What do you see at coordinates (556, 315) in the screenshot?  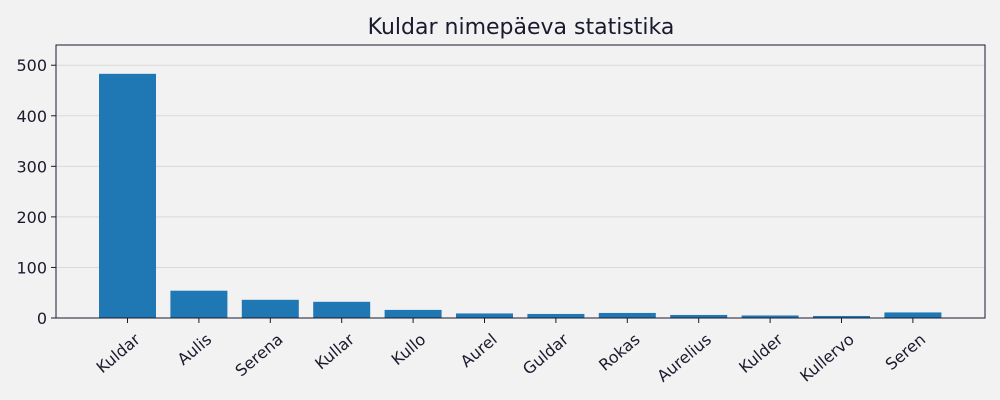 I see `bar-guldar` at bounding box center [556, 315].